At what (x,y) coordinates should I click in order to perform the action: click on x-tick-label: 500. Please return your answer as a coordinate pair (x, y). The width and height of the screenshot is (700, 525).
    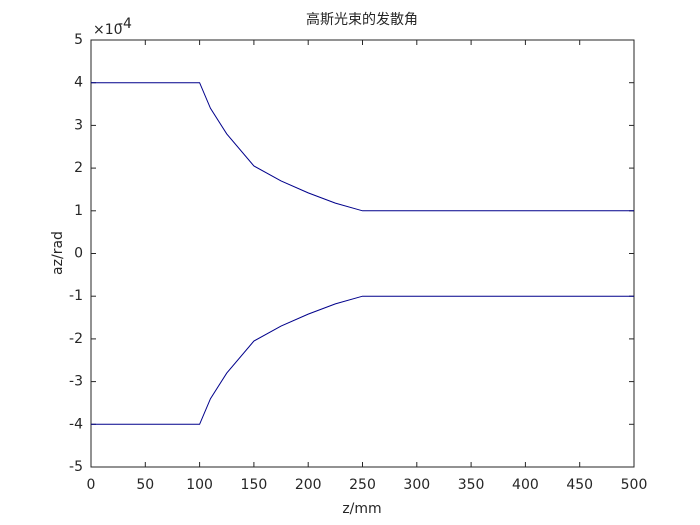
    Looking at the image, I should click on (634, 485).